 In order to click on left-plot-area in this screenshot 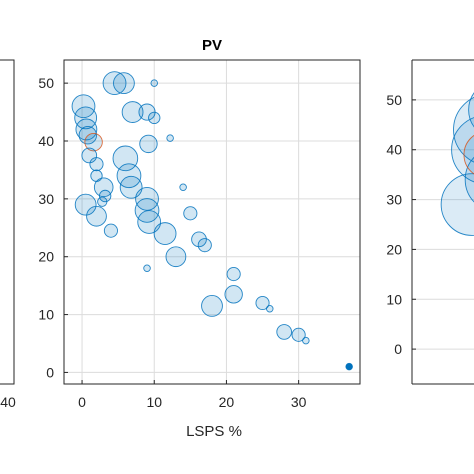, I will do `click(7, 222)`.